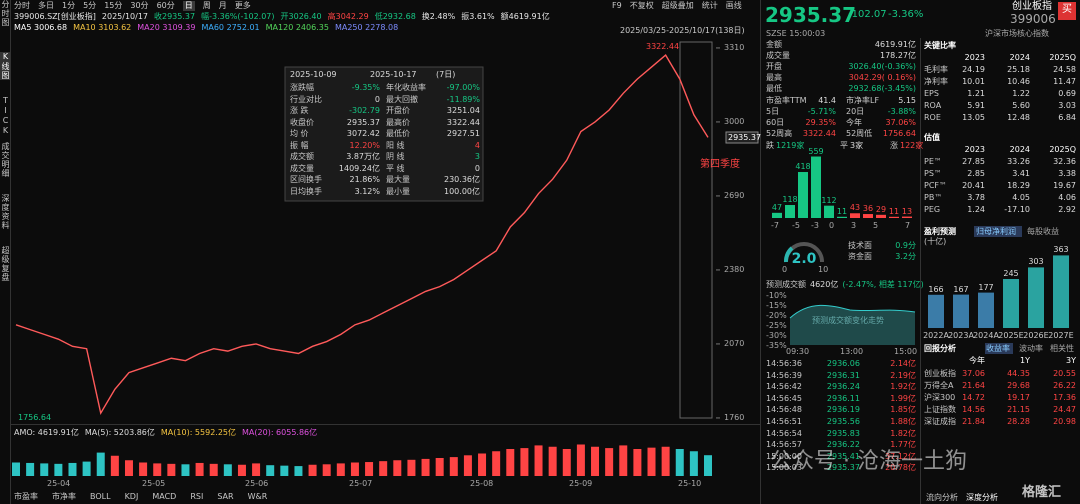 This screenshot has height=504, width=1080. I want to click on quote-field: 399006.SZ[创业板指], so click(55, 16).